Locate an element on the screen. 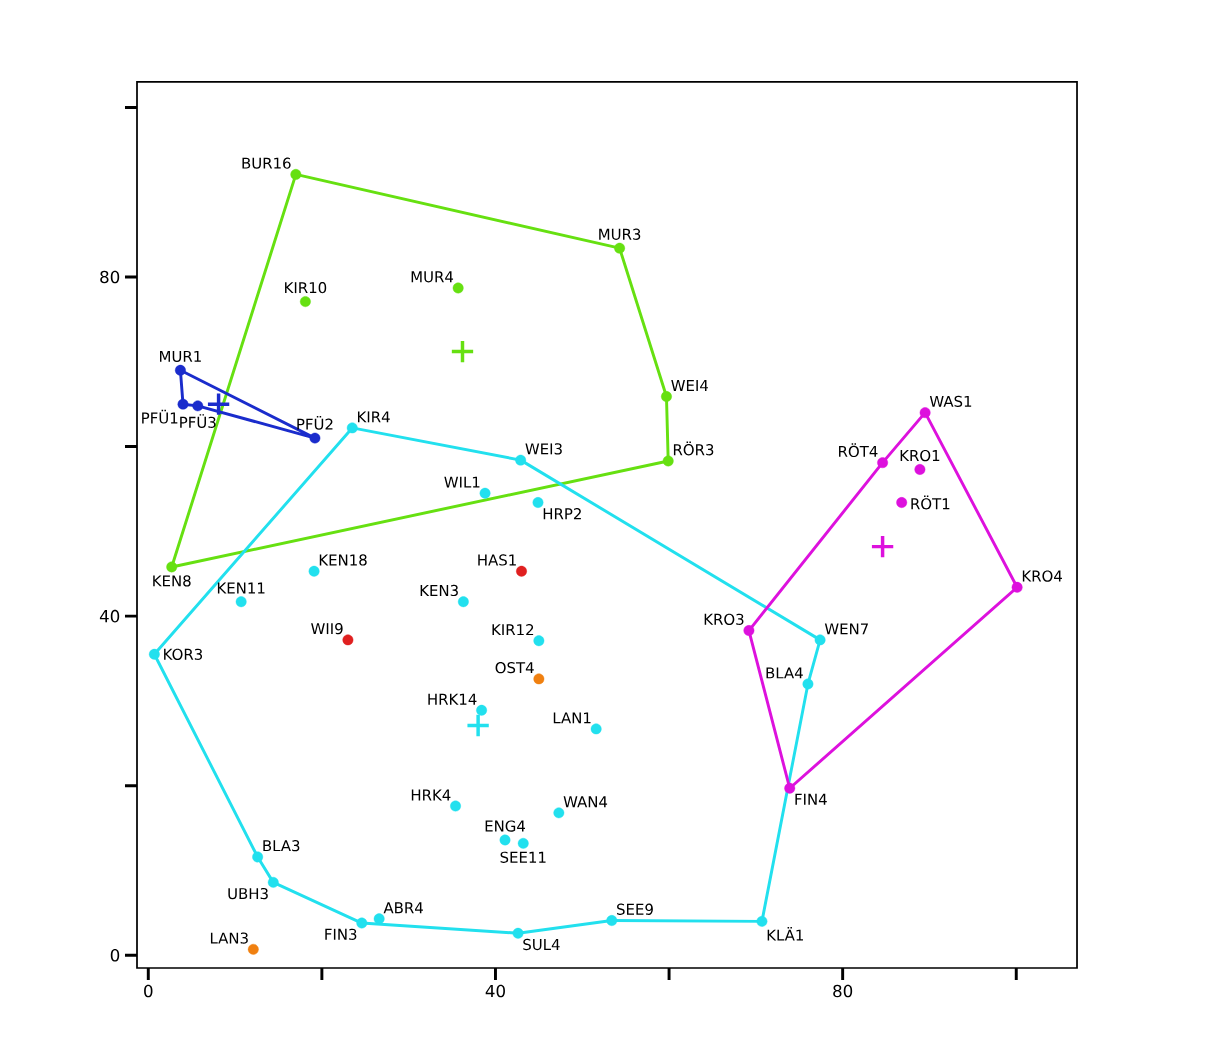 The width and height of the screenshot is (1209, 1038). annotation: BLA4 is located at coordinates (784, 673).